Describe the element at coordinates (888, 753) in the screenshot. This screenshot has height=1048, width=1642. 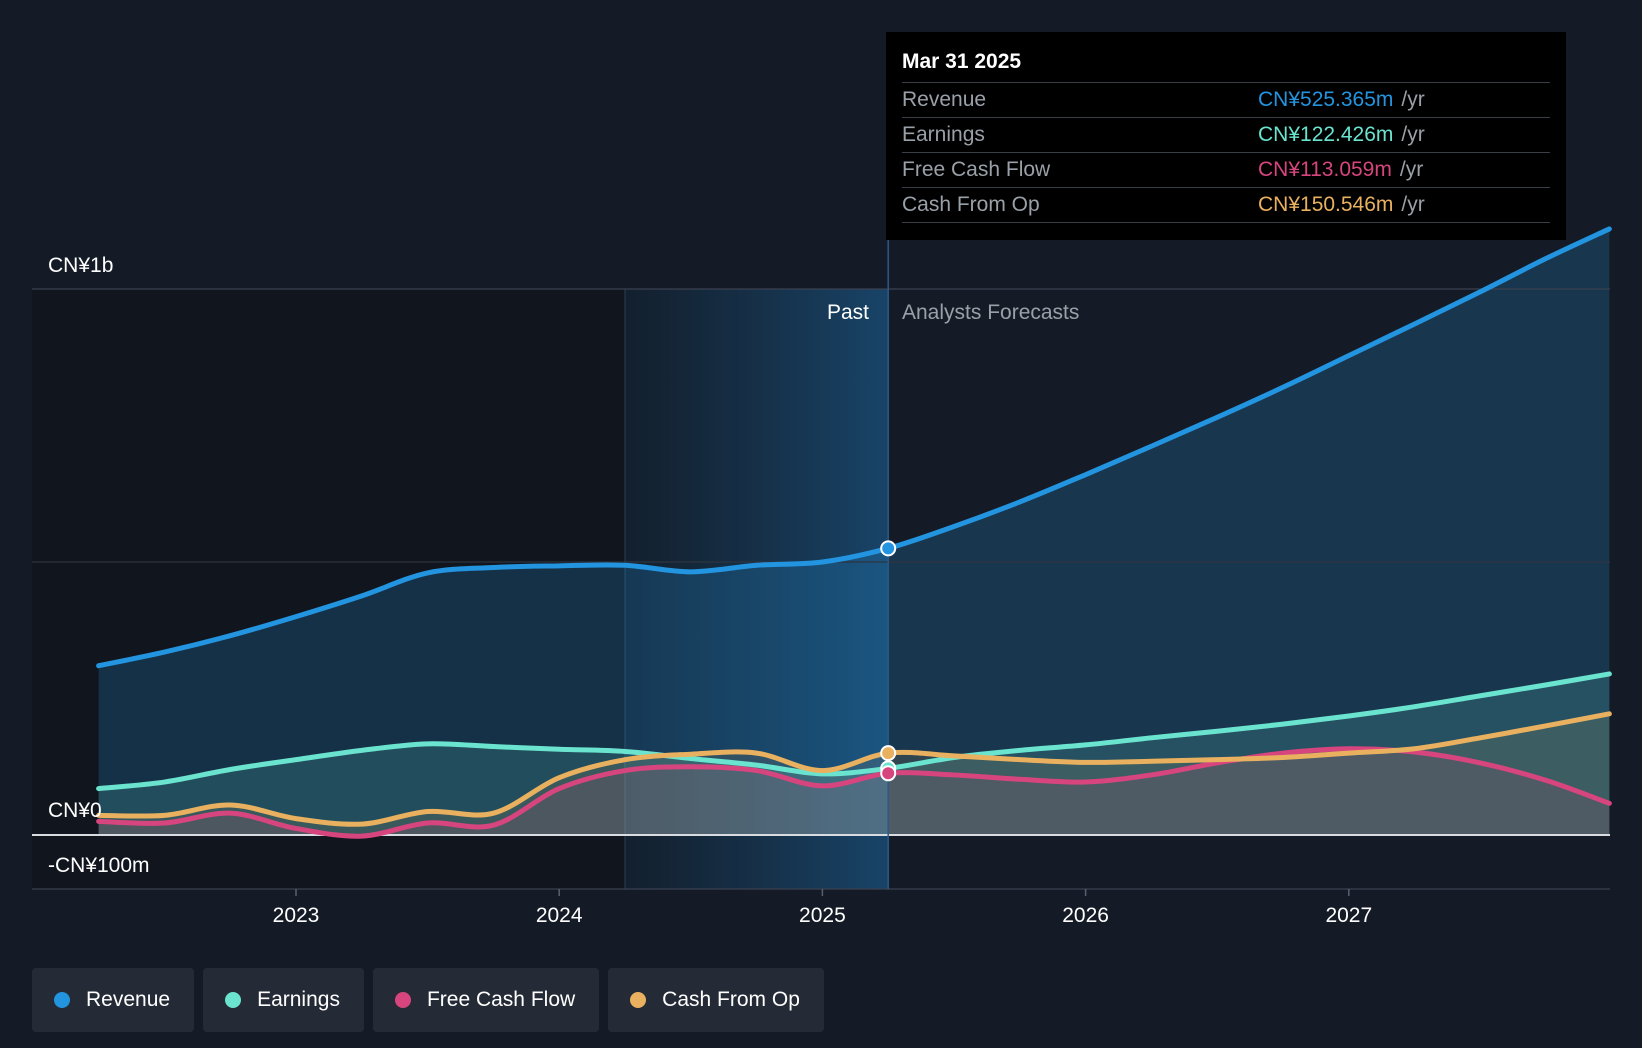
I see `cash-from-op-marker` at that location.